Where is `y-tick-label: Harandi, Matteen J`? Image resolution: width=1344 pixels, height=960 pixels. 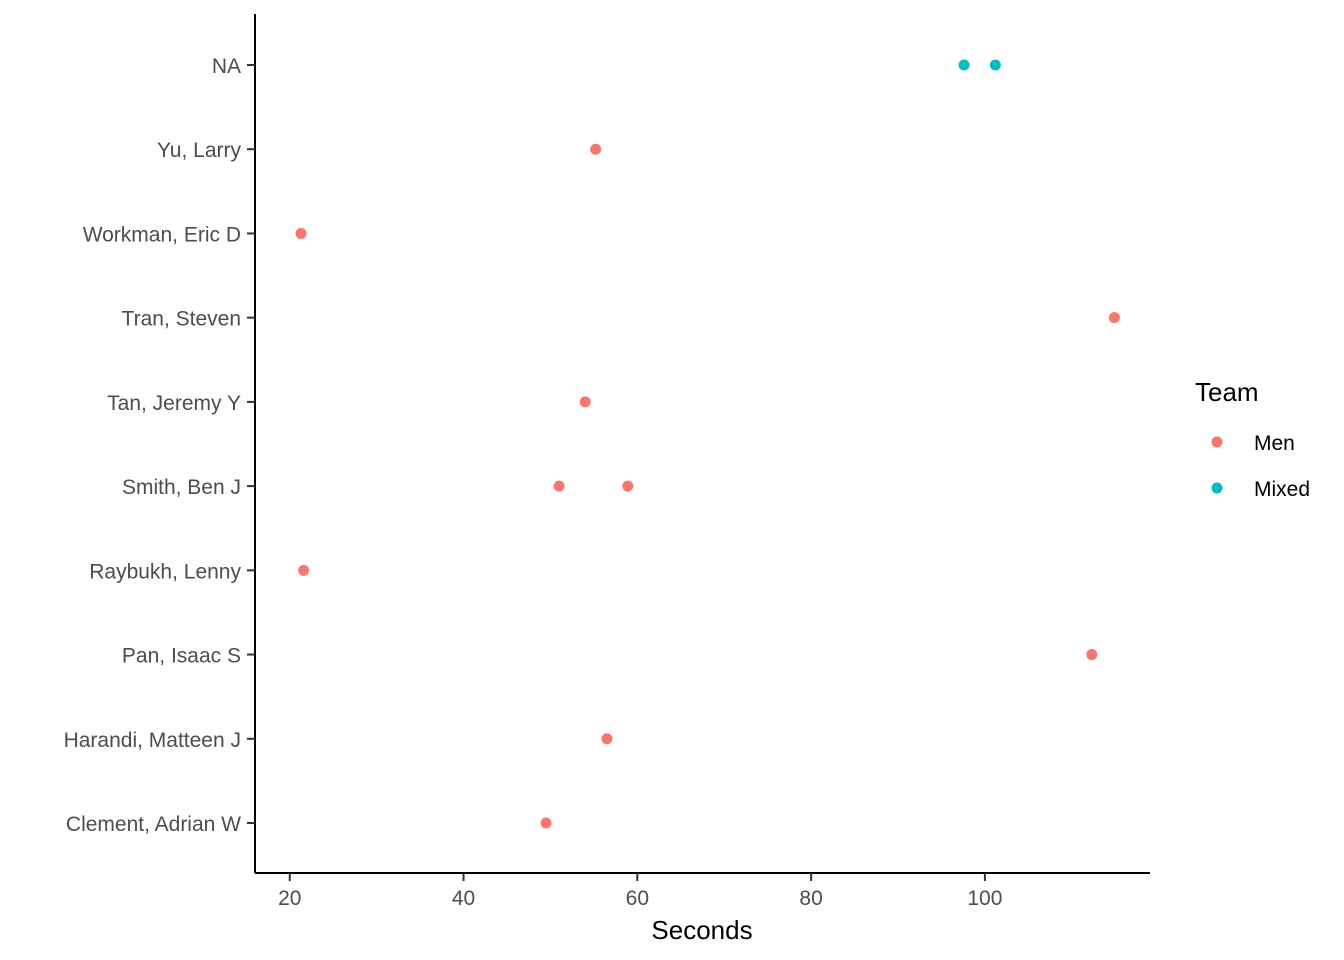 y-tick-label: Harandi, Matteen J is located at coordinates (152, 740).